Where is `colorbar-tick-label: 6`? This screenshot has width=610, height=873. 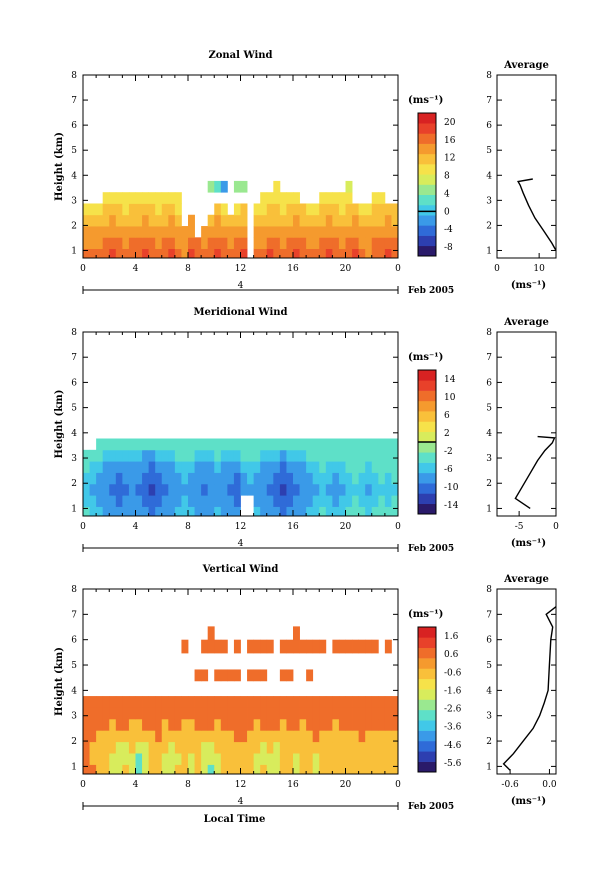 colorbar-tick-label: 6 is located at coordinates (447, 416).